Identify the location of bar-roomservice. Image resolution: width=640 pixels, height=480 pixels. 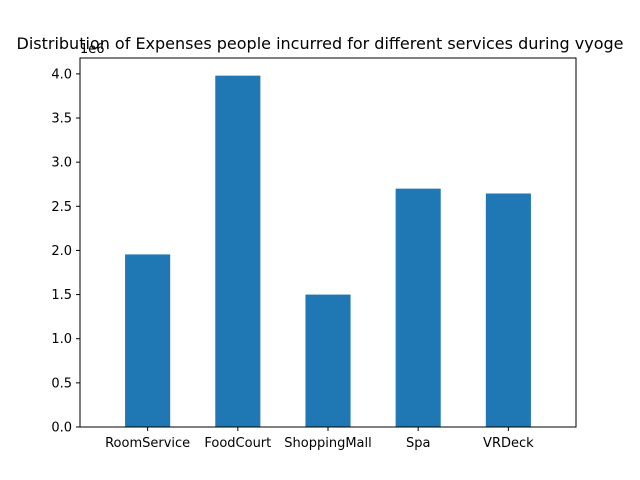
(148, 340).